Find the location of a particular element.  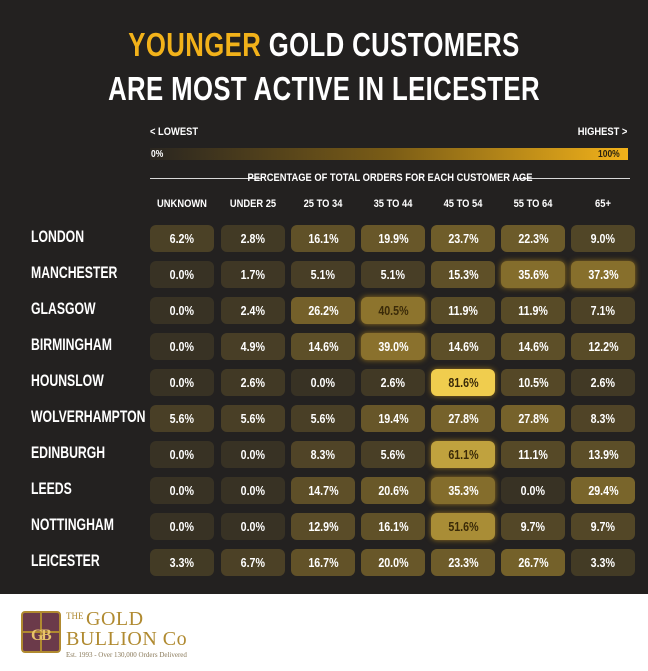

title-highlight: YOUNGER is located at coordinates (195, 44).